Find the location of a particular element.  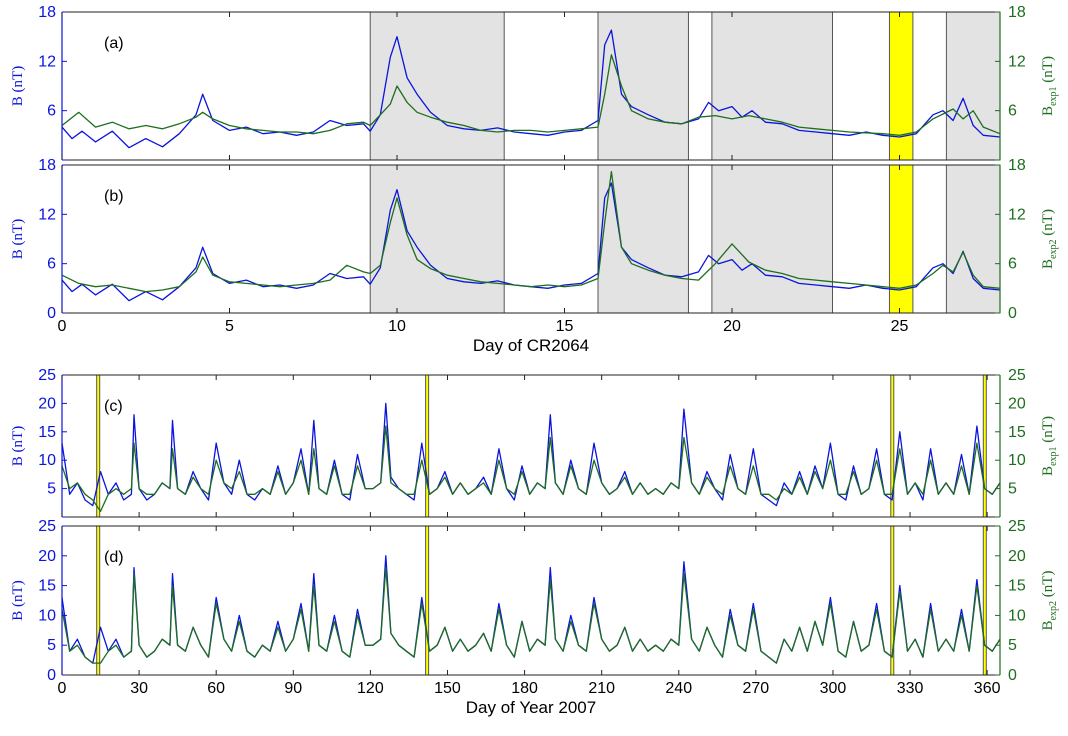

xtick-label: 150 is located at coordinates (447, 688).